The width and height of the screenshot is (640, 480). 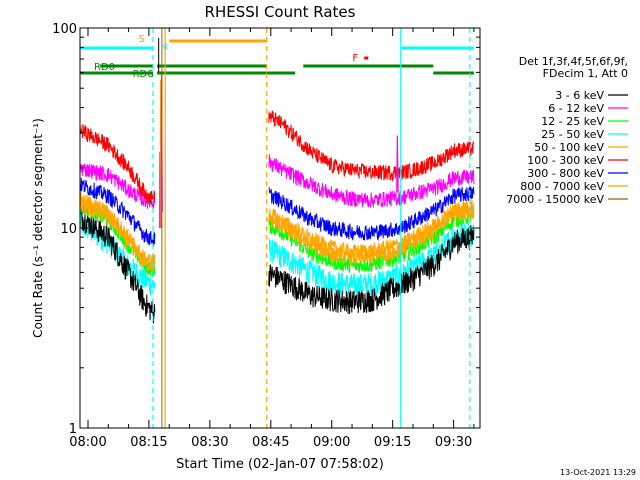 What do you see at coordinates (565, 173) in the screenshot?
I see `legend-label: 300 - 800 keV` at bounding box center [565, 173].